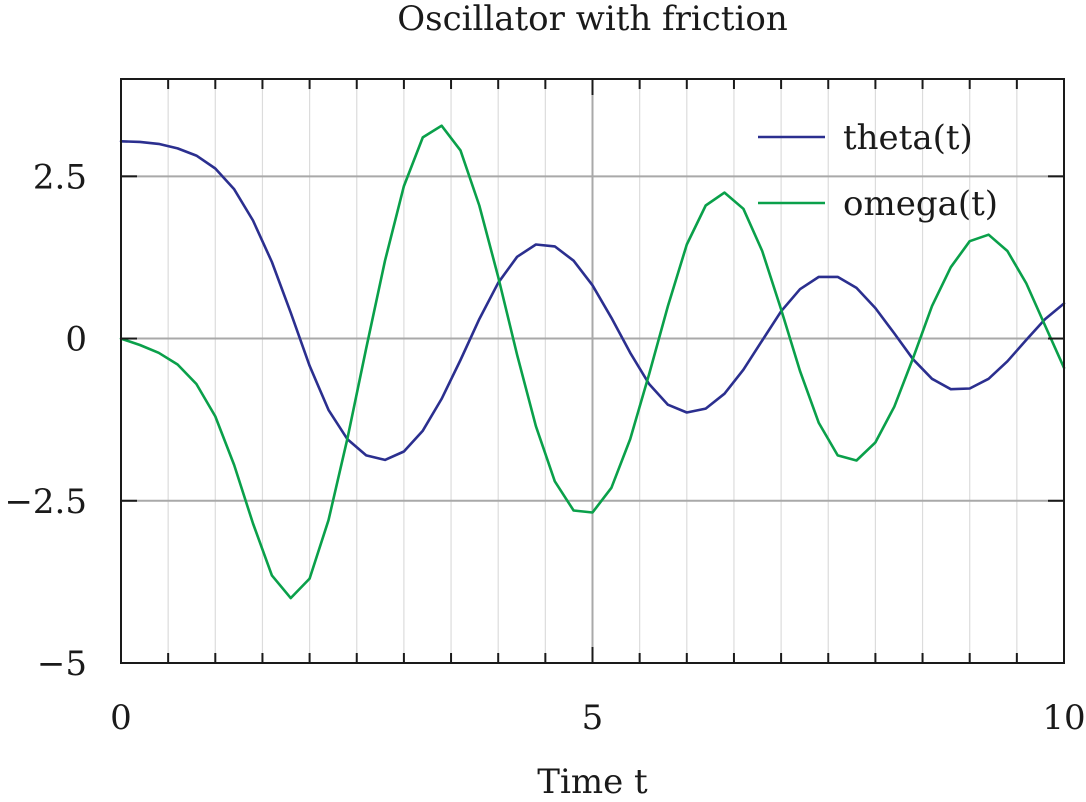 This screenshot has height=802, width=1086. What do you see at coordinates (60, 177) in the screenshot?
I see `y-tick-label: 2.5` at bounding box center [60, 177].